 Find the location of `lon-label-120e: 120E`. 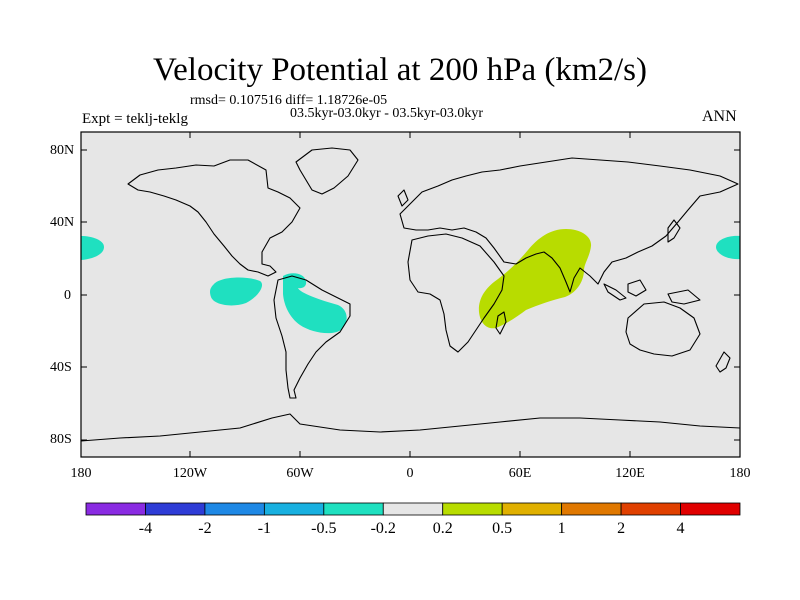

lon-label-120e: 120E is located at coordinates (630, 473).